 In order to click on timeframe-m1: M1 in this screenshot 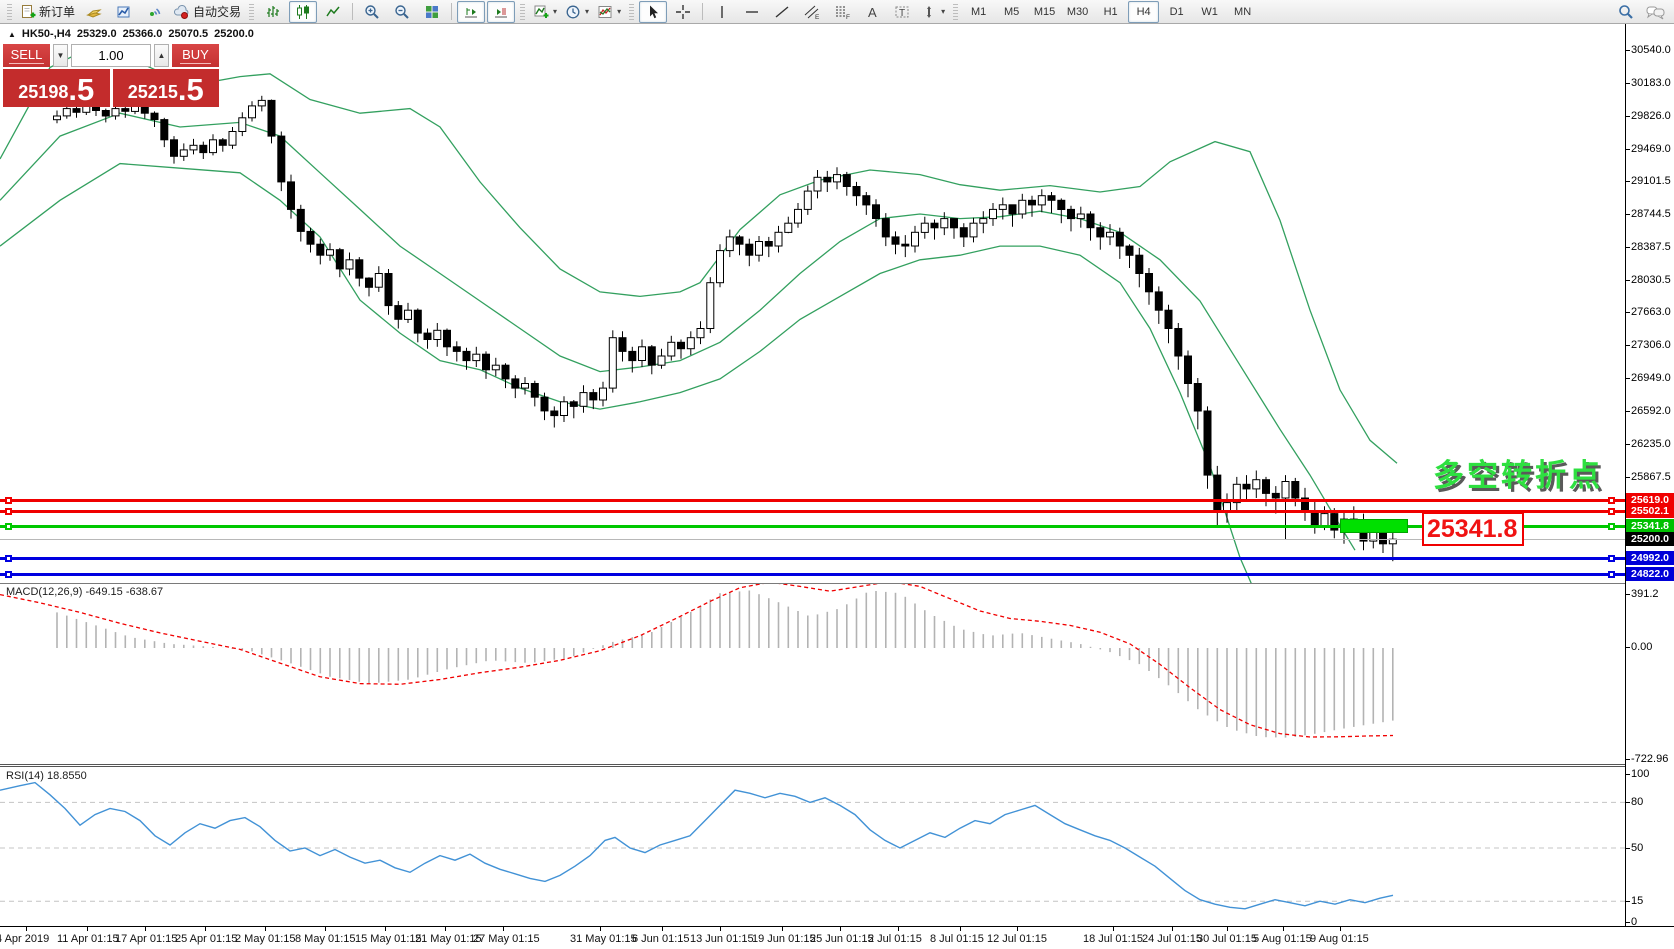, I will do `click(978, 11)`.